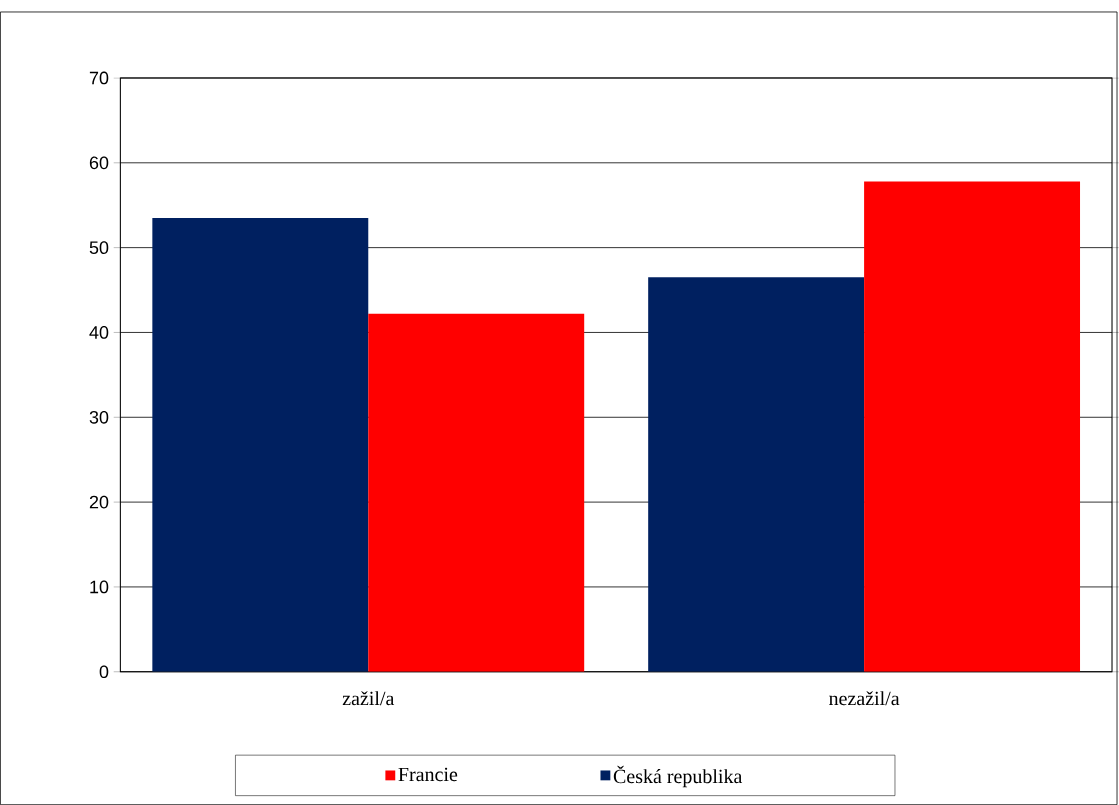 The height and width of the screenshot is (805, 1119). Describe the element at coordinates (428, 774) in the screenshot. I see `legend-label: Francie` at that location.